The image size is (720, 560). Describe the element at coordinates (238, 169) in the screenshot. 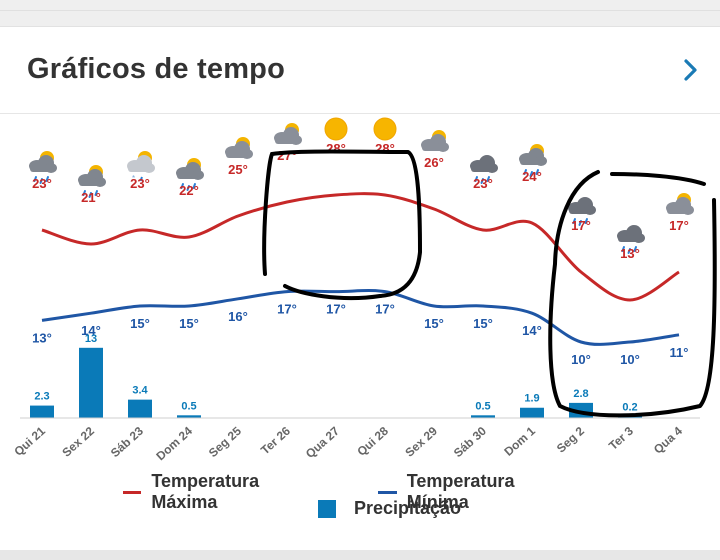

I see `max-temp-label: 25°` at that location.